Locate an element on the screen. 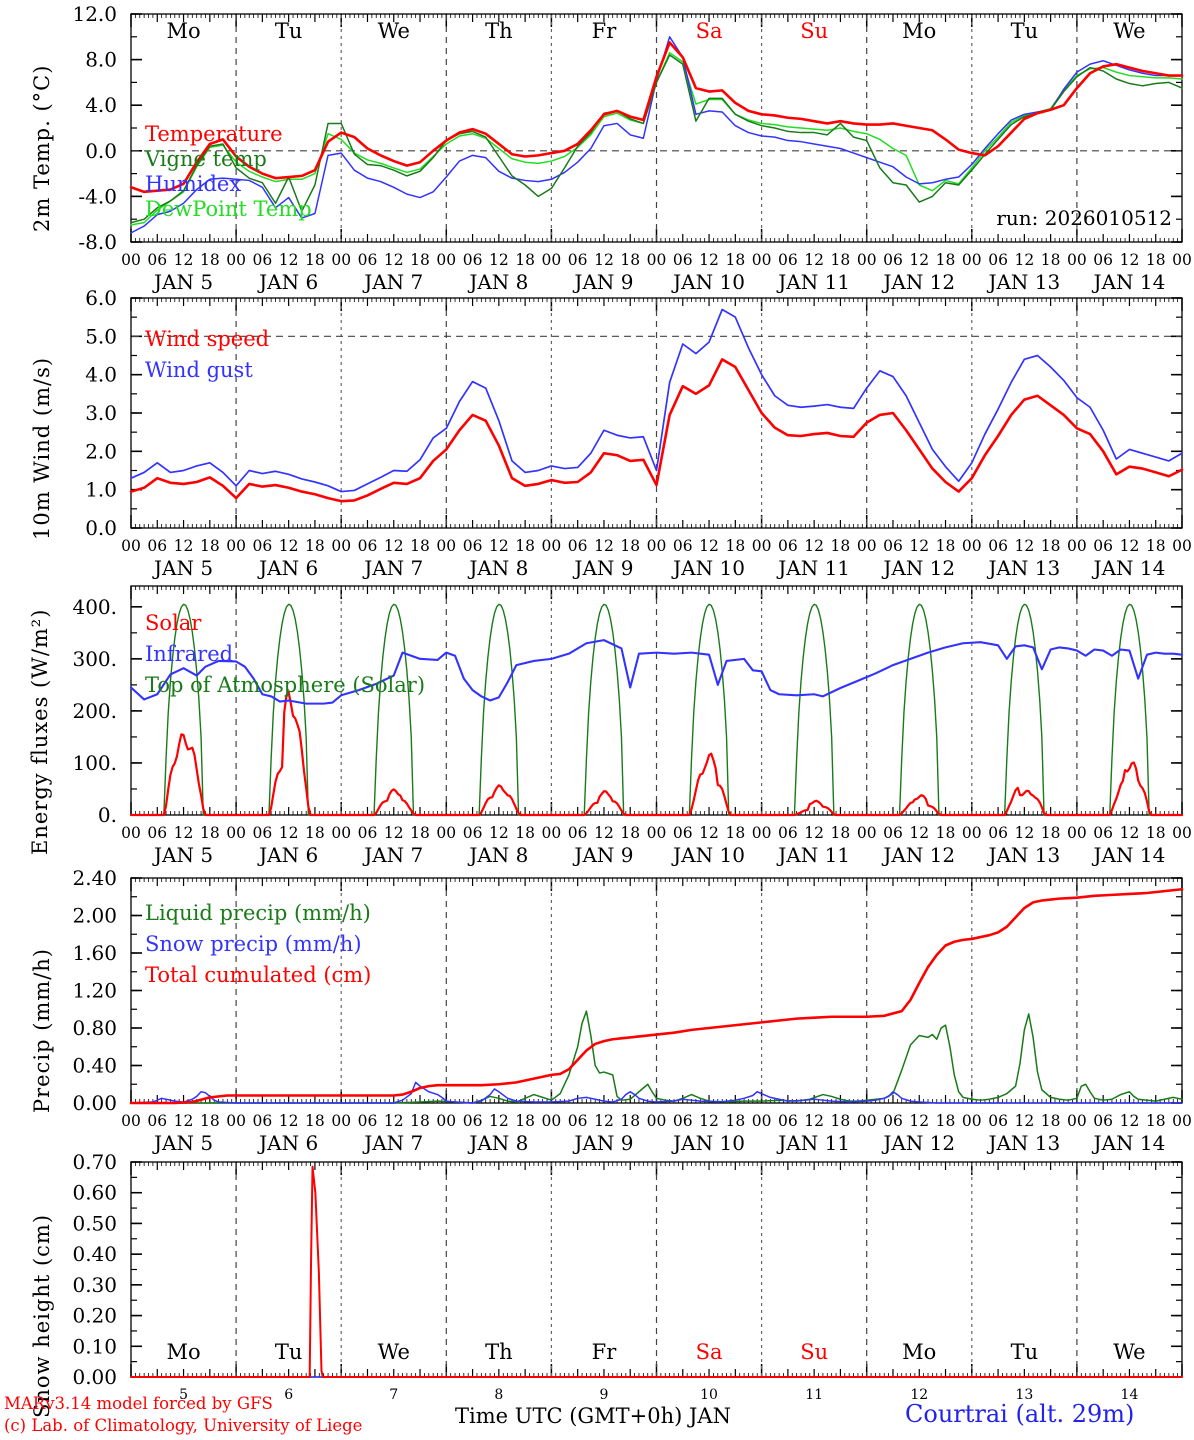 This screenshot has height=1440, width=1194. y-axis-ticks: 400. 300. 200. 100. 0. is located at coordinates (627, 711).